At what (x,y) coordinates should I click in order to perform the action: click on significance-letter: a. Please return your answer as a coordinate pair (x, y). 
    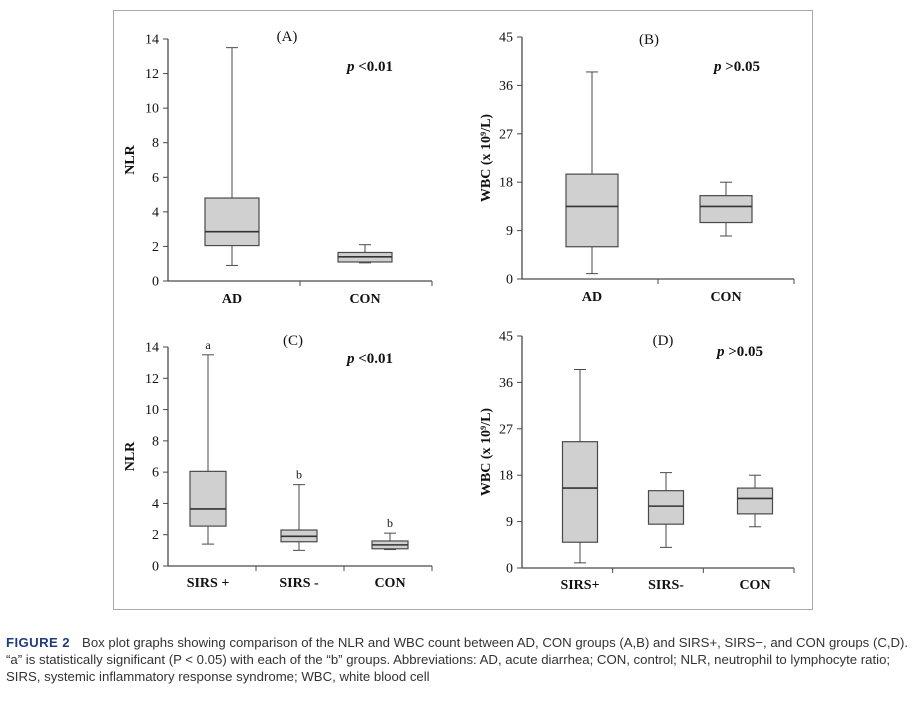
    Looking at the image, I should click on (208, 345).